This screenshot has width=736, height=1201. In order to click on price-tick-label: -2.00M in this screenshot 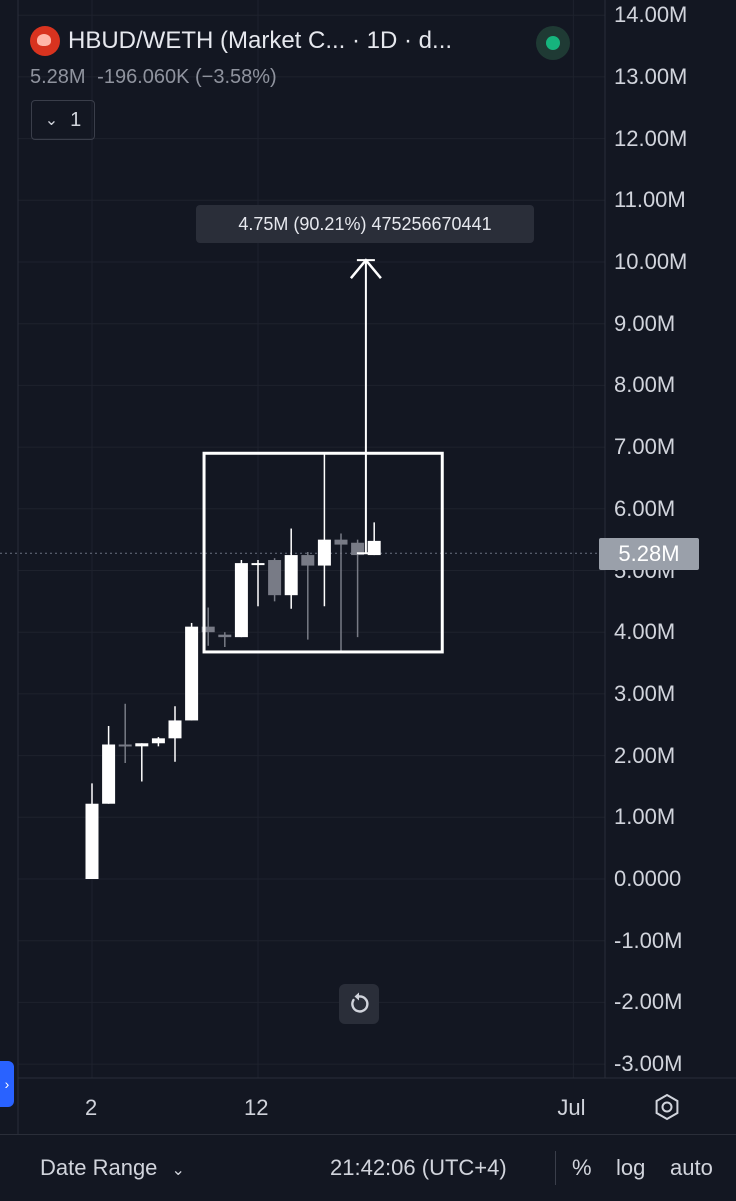, I will do `click(648, 1002)`.